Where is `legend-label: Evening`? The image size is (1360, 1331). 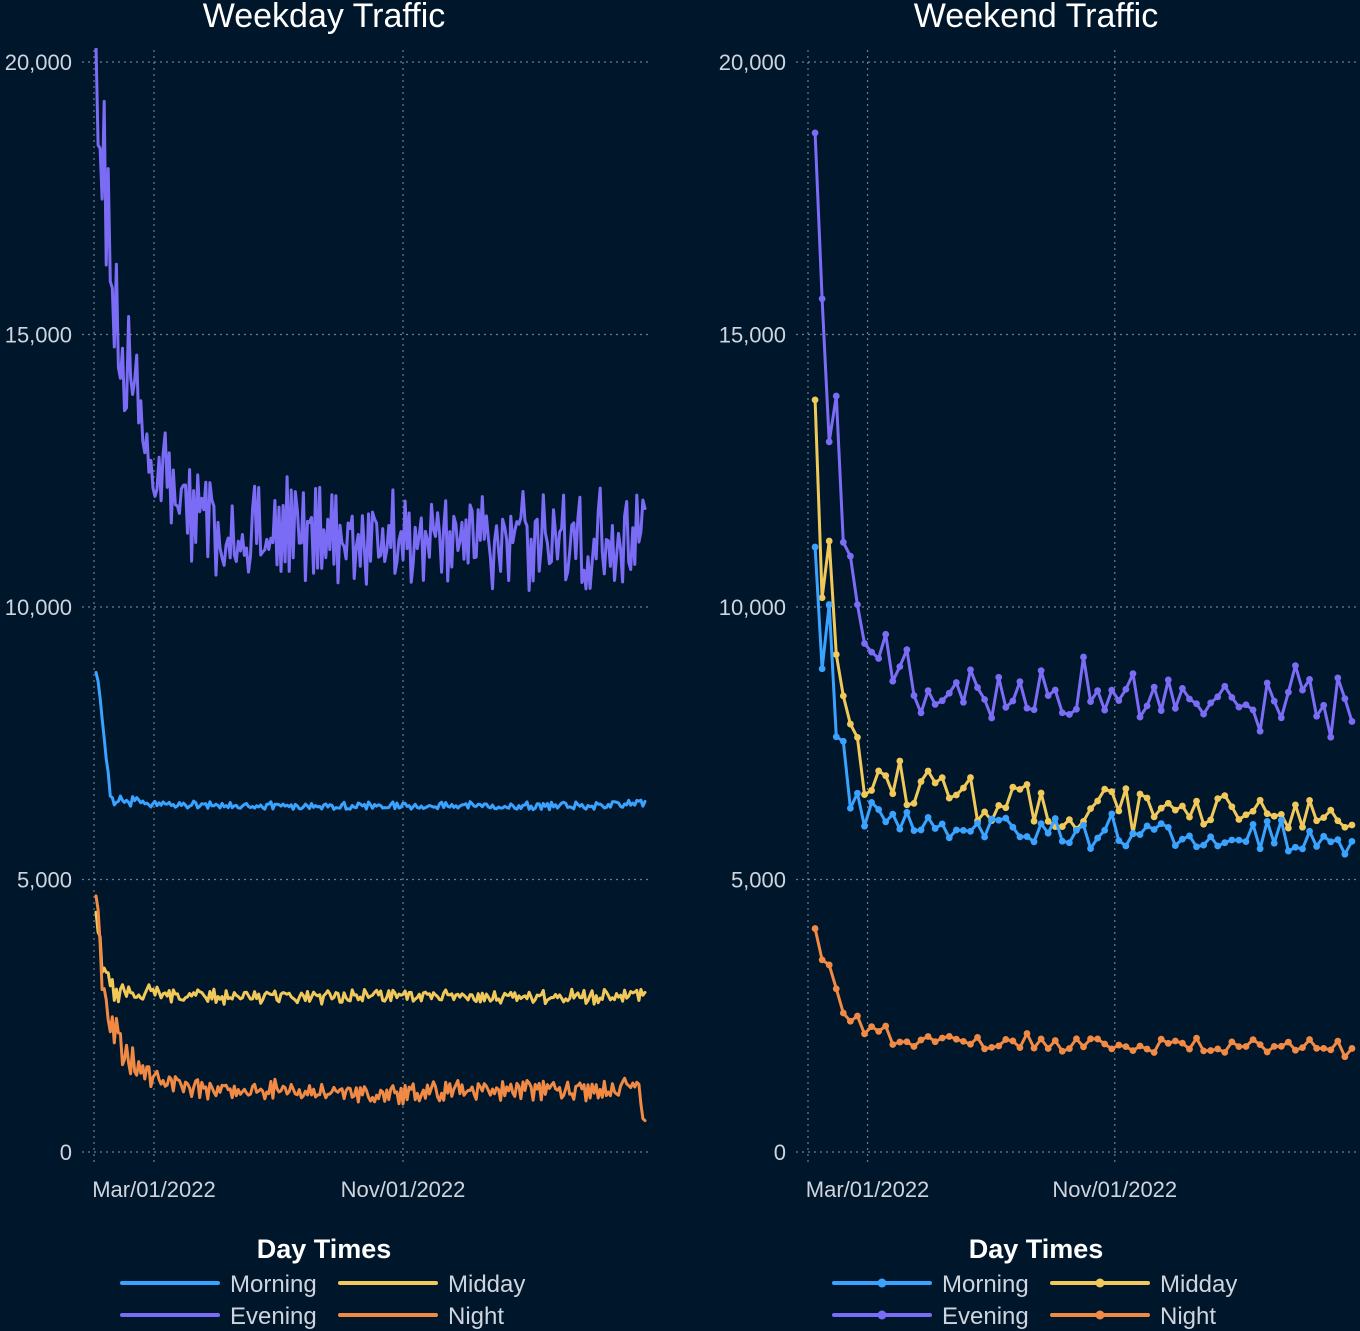
legend-label: Evening is located at coordinates (273, 1316).